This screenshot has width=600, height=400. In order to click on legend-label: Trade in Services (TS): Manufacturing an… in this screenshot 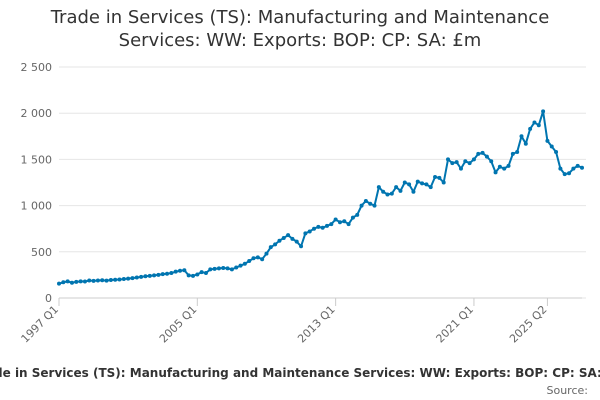, I will do `click(300, 373)`.